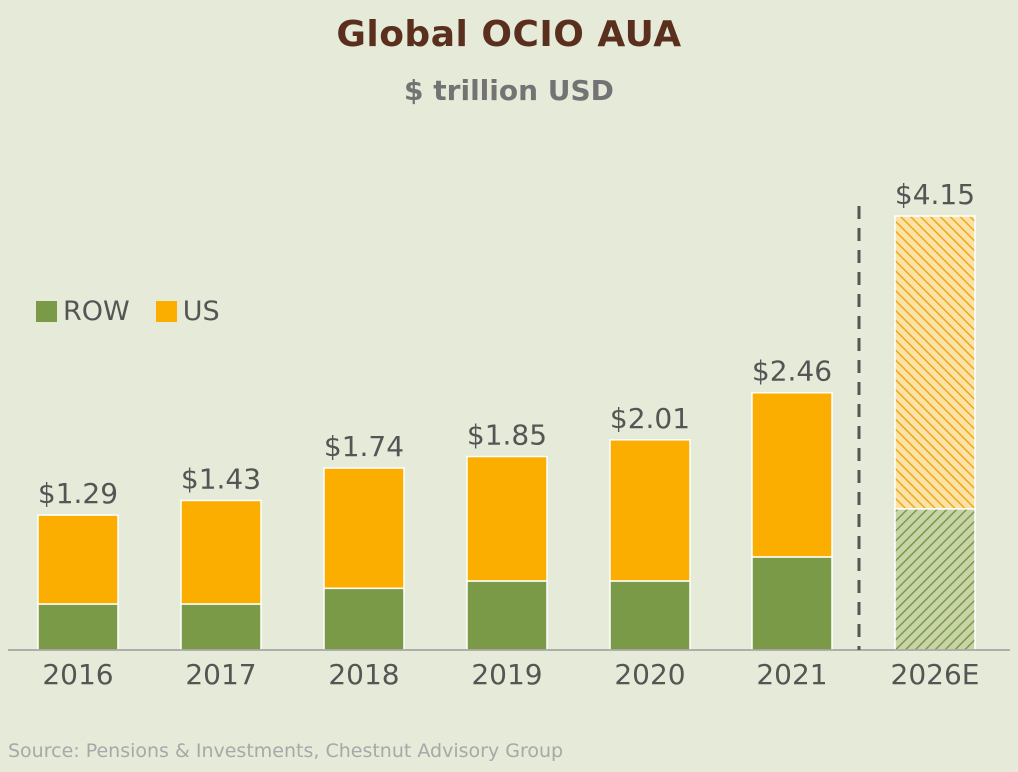 This screenshot has height=772, width=1018. I want to click on total-label-2026e: $4.15, so click(935, 194).